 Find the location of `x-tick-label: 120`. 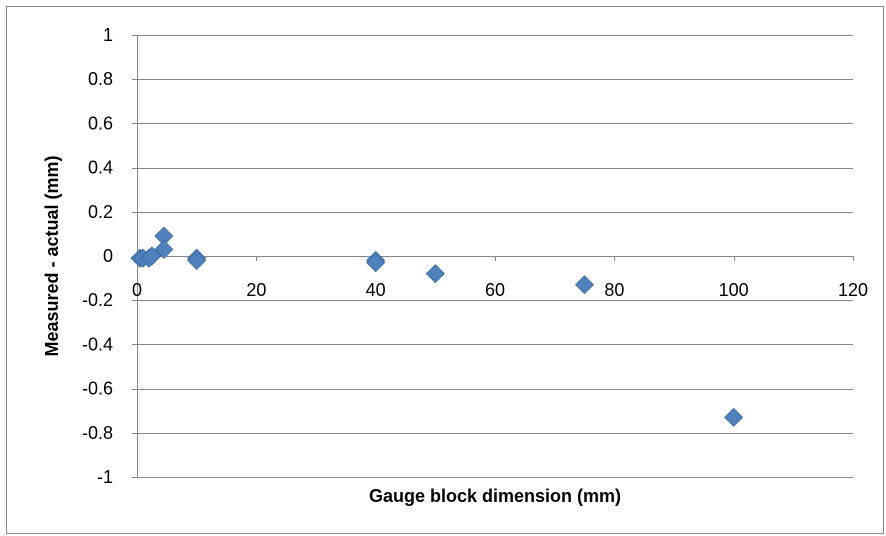

x-tick-label: 120 is located at coordinates (853, 290).